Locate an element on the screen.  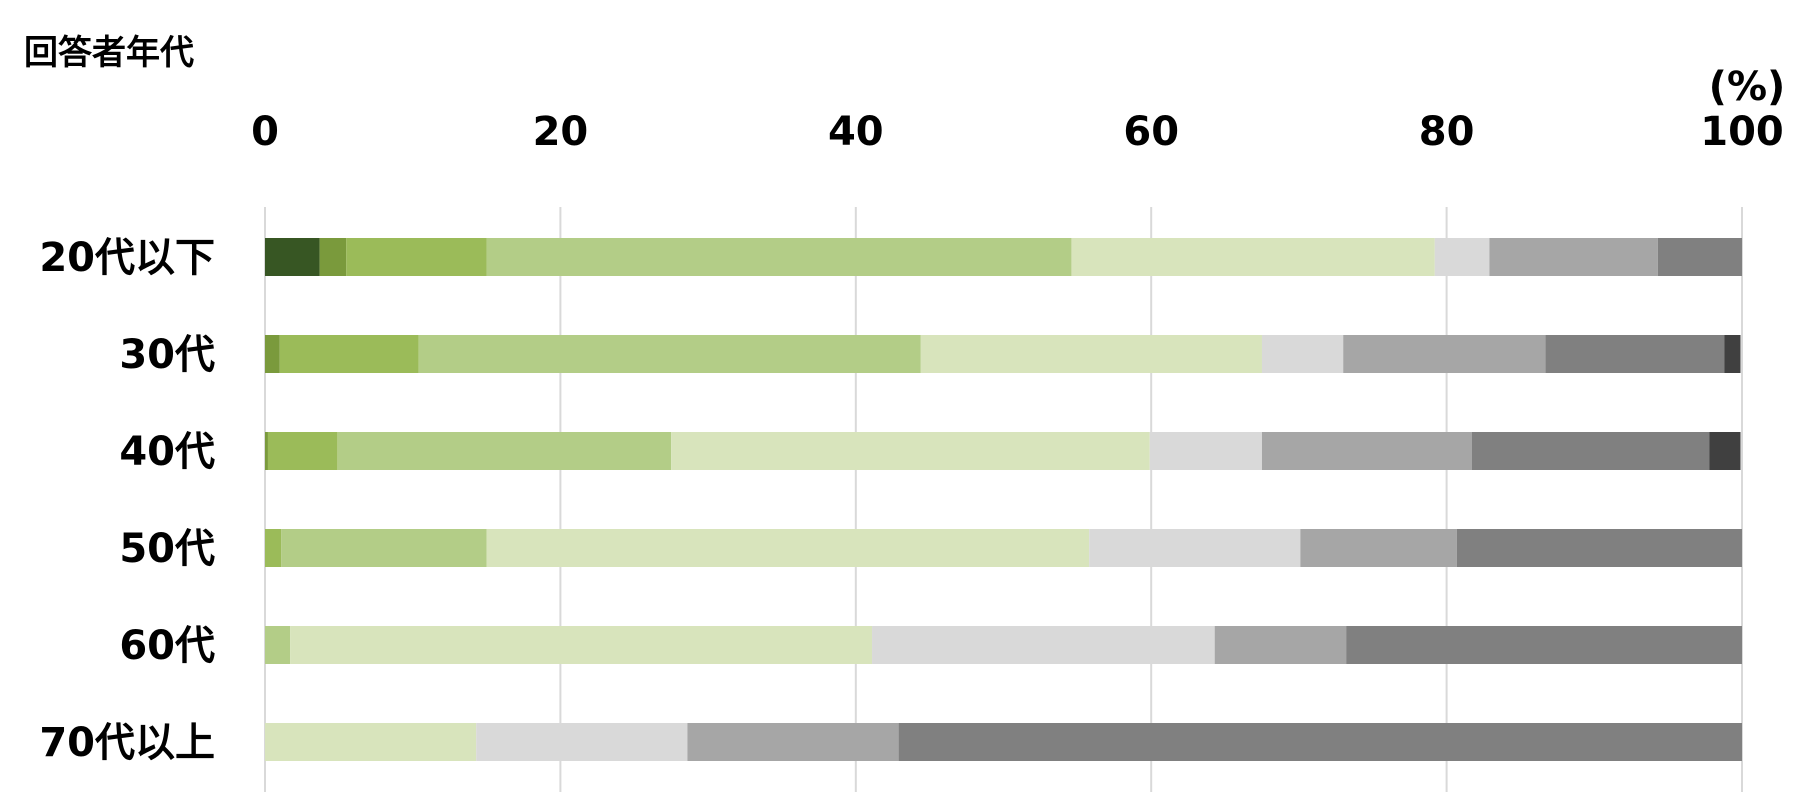
category-label: 30代 is located at coordinates (167, 355).